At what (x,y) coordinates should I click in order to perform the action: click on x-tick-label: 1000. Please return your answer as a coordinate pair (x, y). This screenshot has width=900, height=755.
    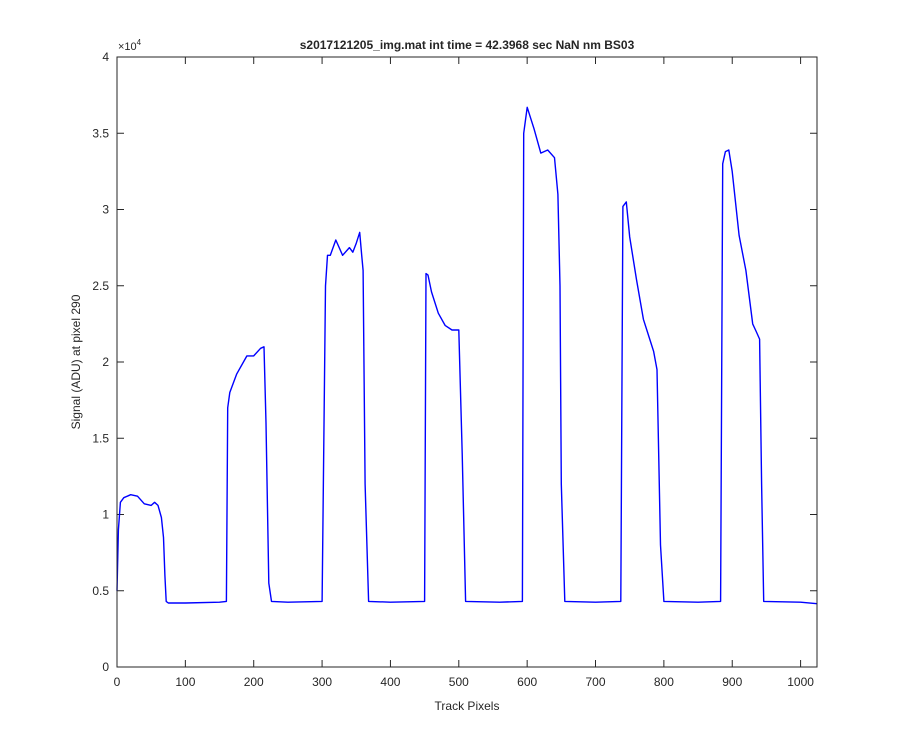
    Looking at the image, I should click on (800, 682).